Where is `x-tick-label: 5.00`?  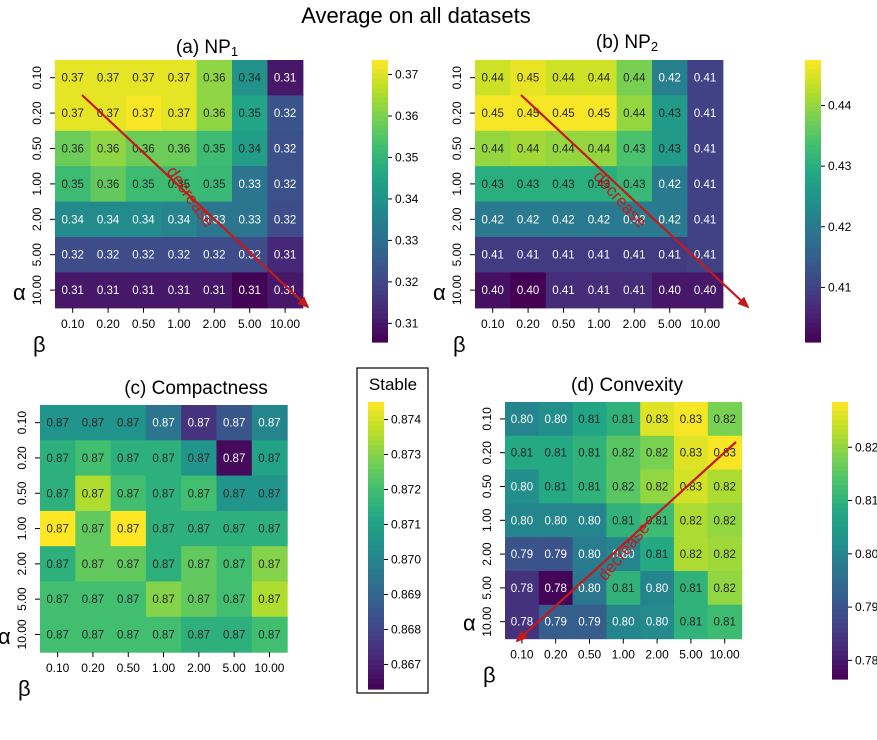
x-tick-label: 5.00 is located at coordinates (250, 324).